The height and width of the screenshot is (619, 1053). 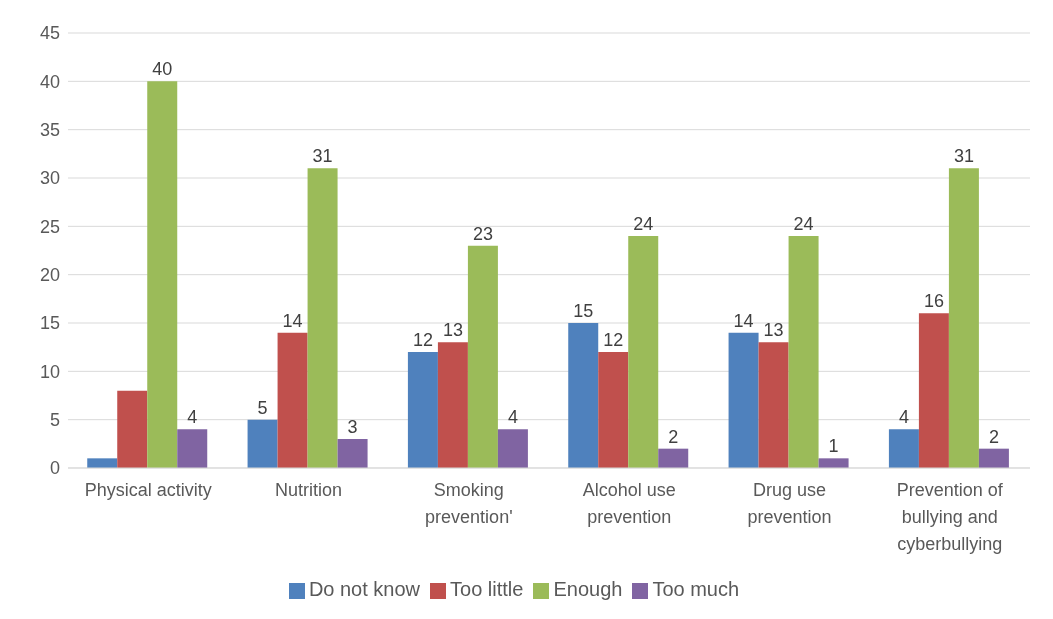 What do you see at coordinates (588, 589) in the screenshot?
I see `legend-label: Enough` at bounding box center [588, 589].